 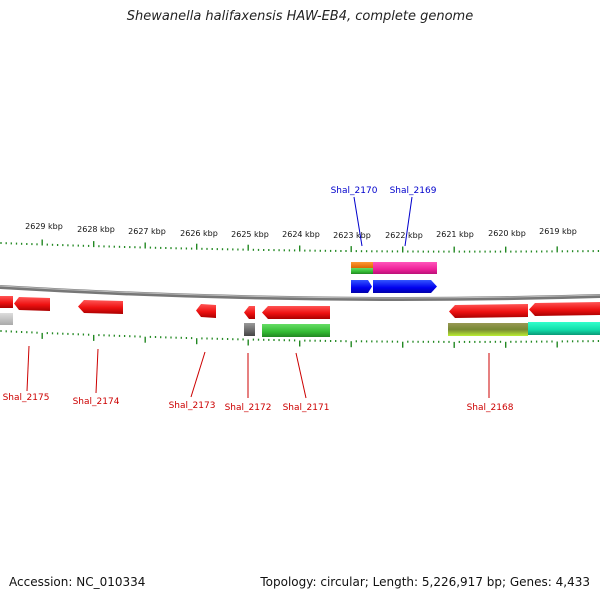 What do you see at coordinates (300, 339) in the screenshot?
I see `inner-scale-ticks` at bounding box center [300, 339].